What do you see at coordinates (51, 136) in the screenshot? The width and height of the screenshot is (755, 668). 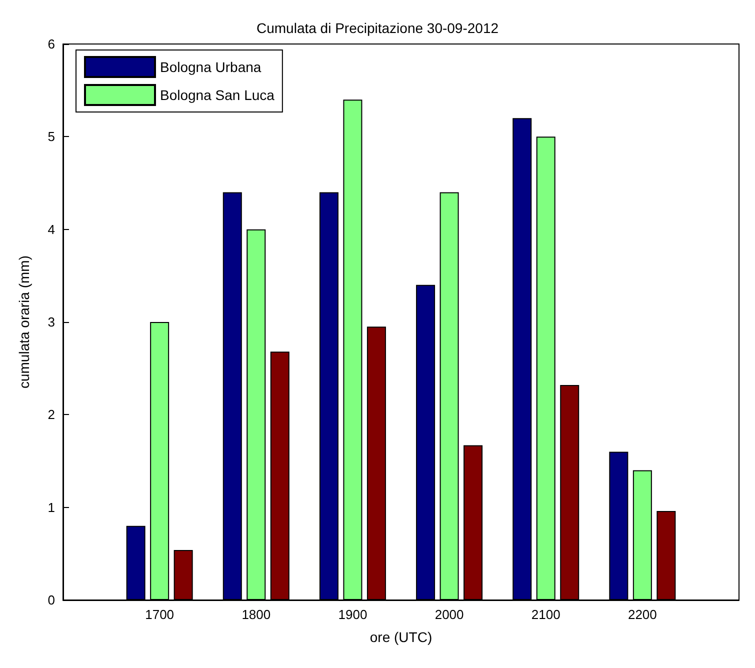 I see `y-tick-label: 5` at bounding box center [51, 136].